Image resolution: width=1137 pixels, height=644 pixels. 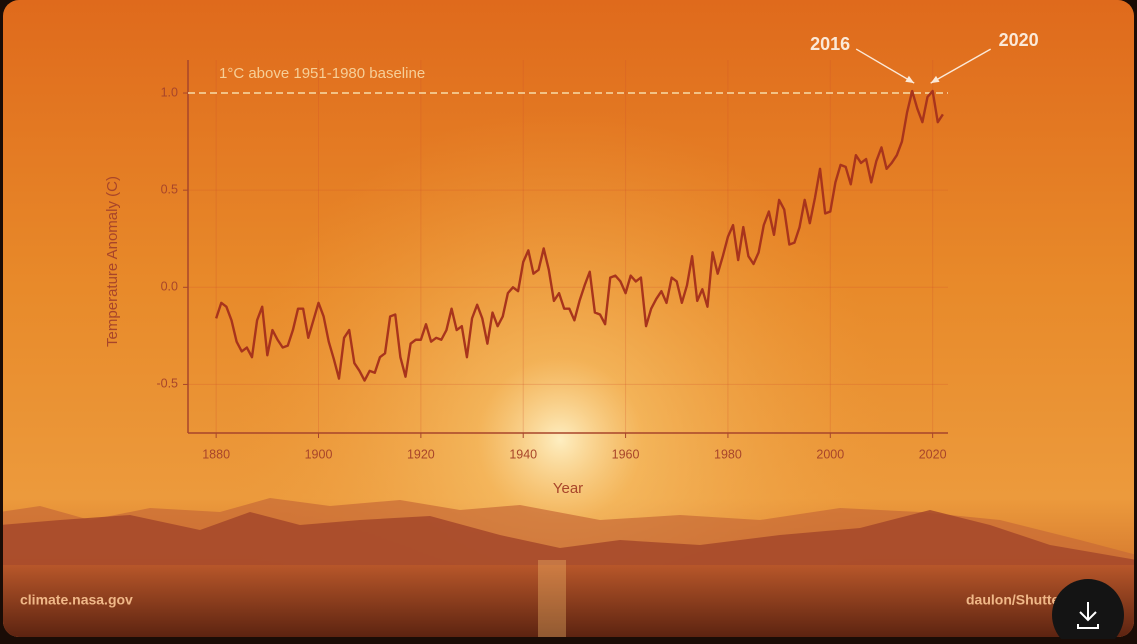 What do you see at coordinates (169, 92) in the screenshot?
I see `y-tick-label: 1.0` at bounding box center [169, 92].